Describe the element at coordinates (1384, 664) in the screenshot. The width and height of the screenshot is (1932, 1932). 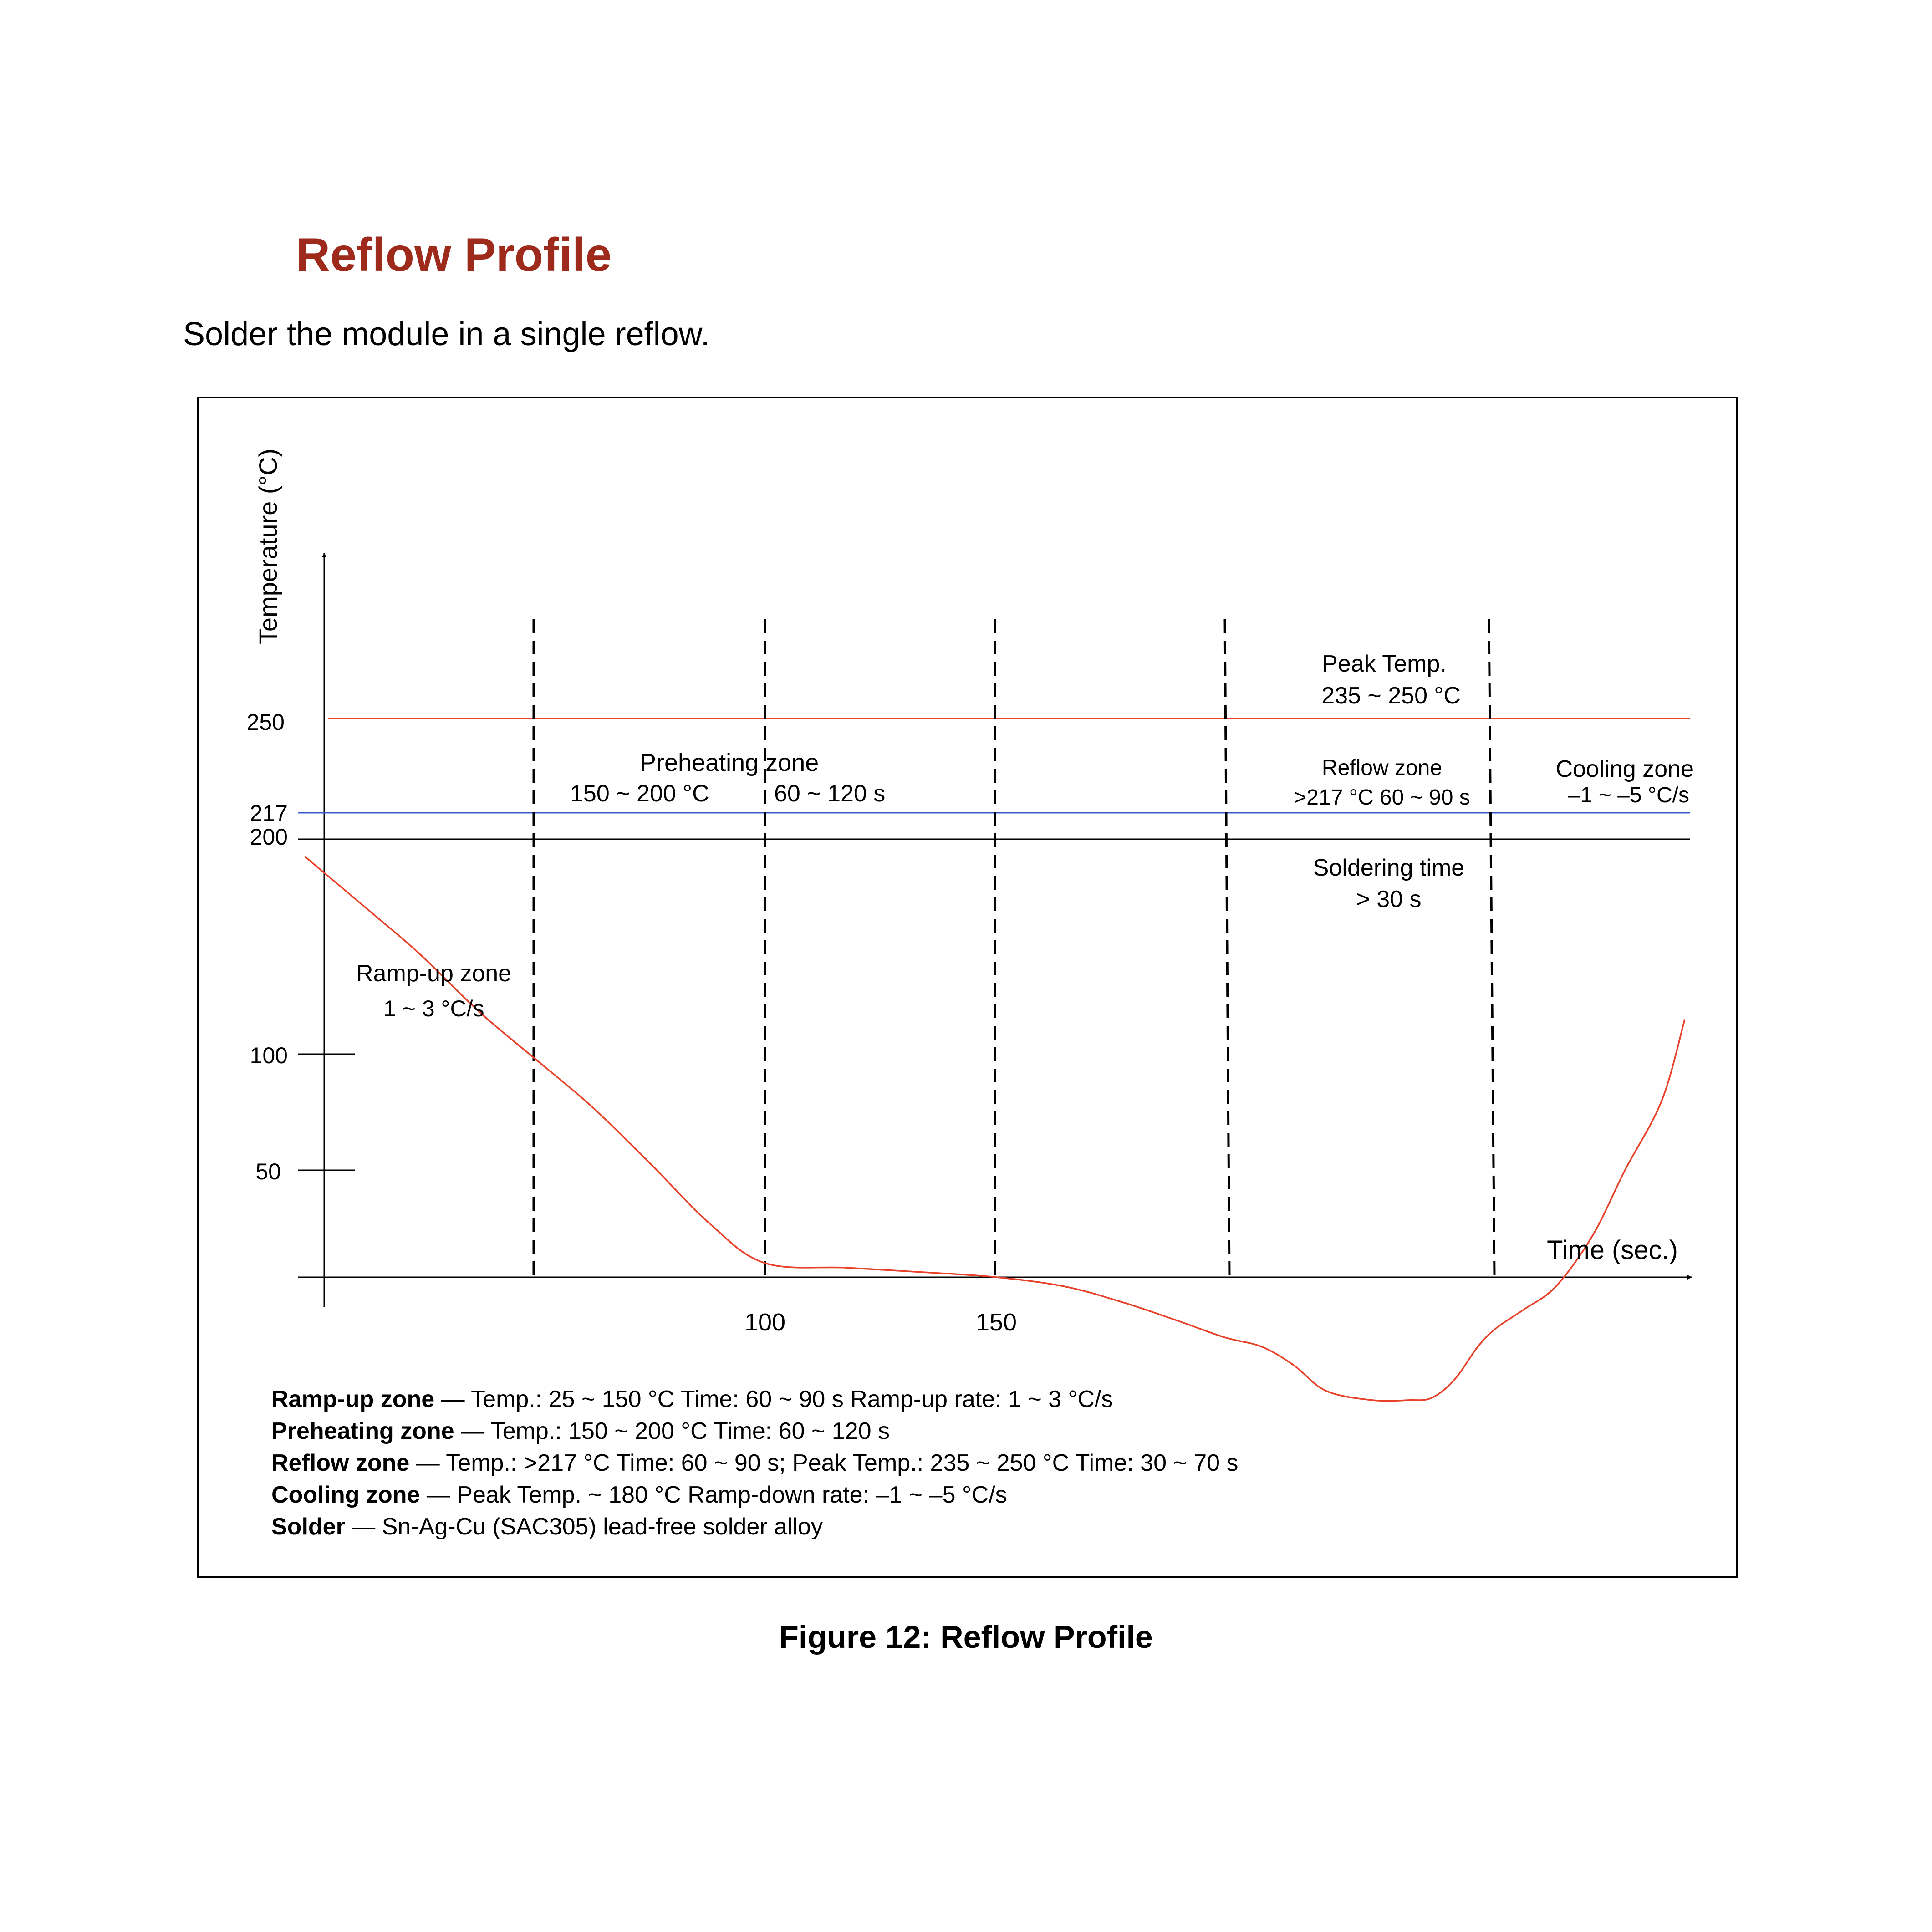
I see `peak-temp-title: Peak Temp.` at that location.